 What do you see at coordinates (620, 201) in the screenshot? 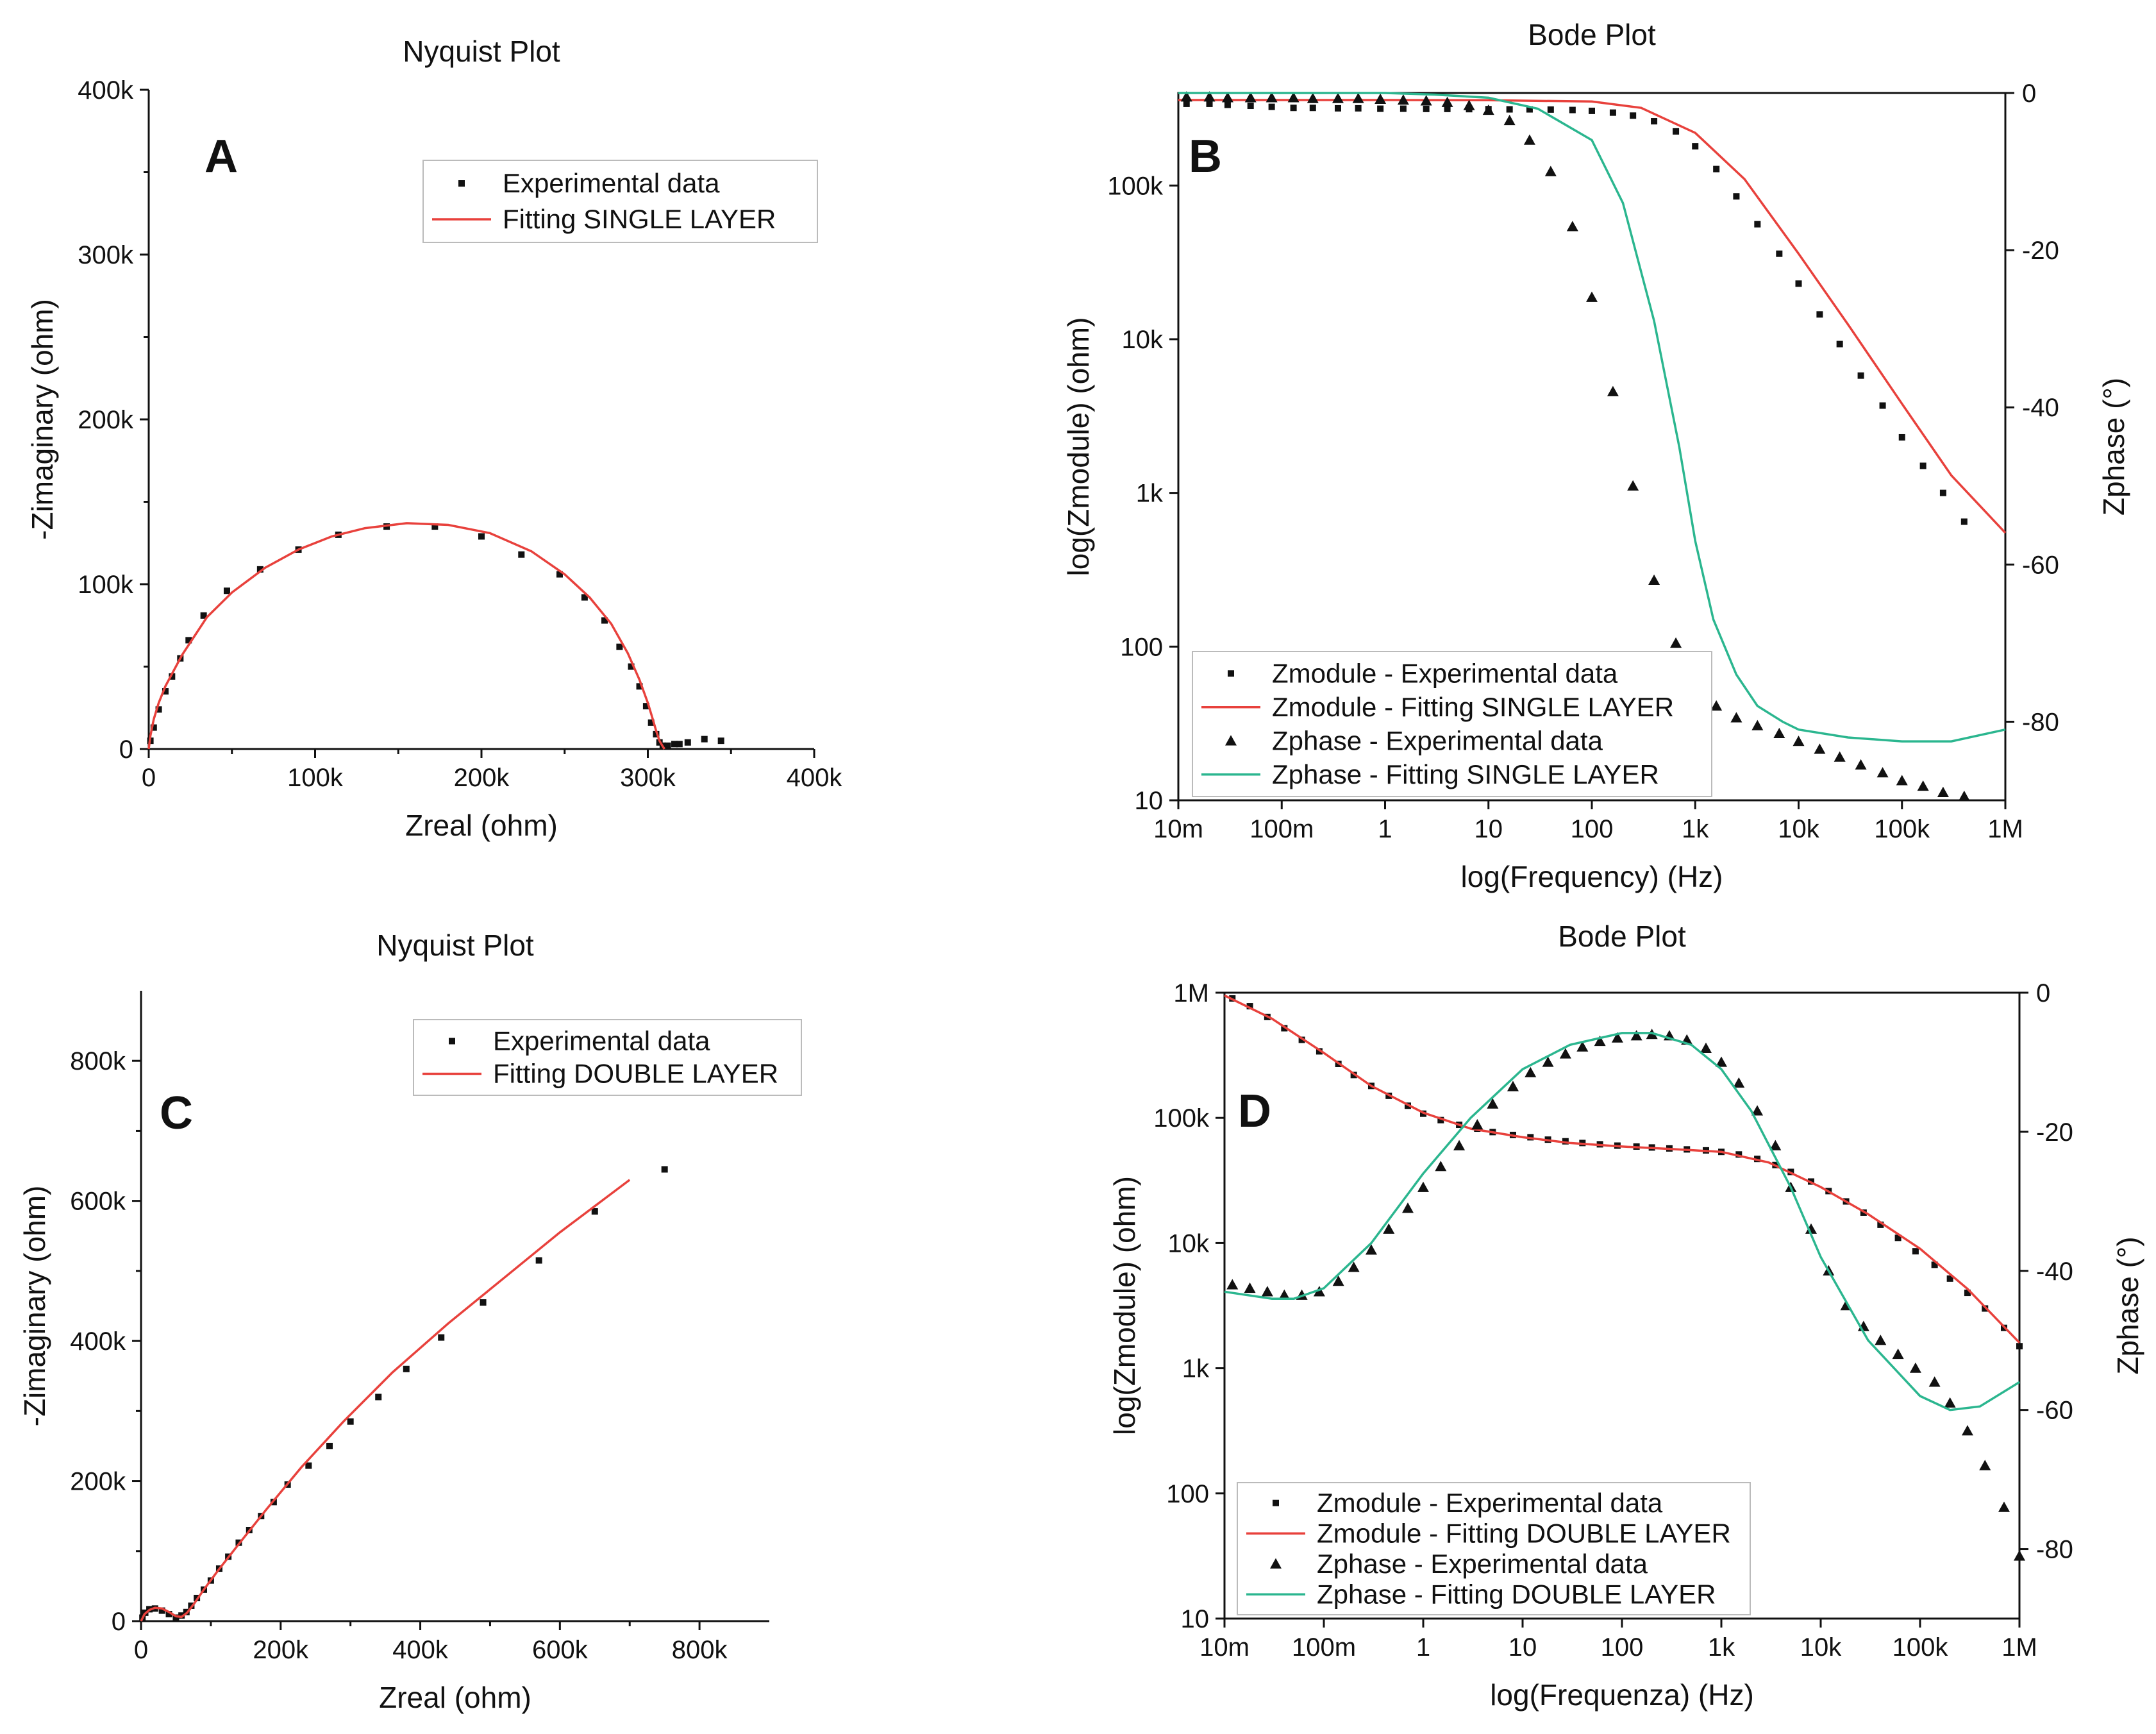
I see `legend: Experimental data Fitting SINGLE LAYER` at bounding box center [620, 201].